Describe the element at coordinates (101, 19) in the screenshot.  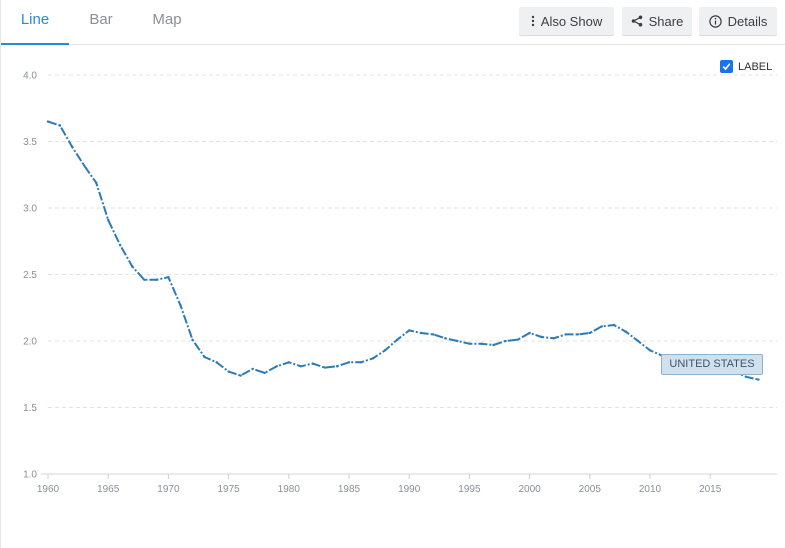
I see `tab-bar: Bar` at that location.